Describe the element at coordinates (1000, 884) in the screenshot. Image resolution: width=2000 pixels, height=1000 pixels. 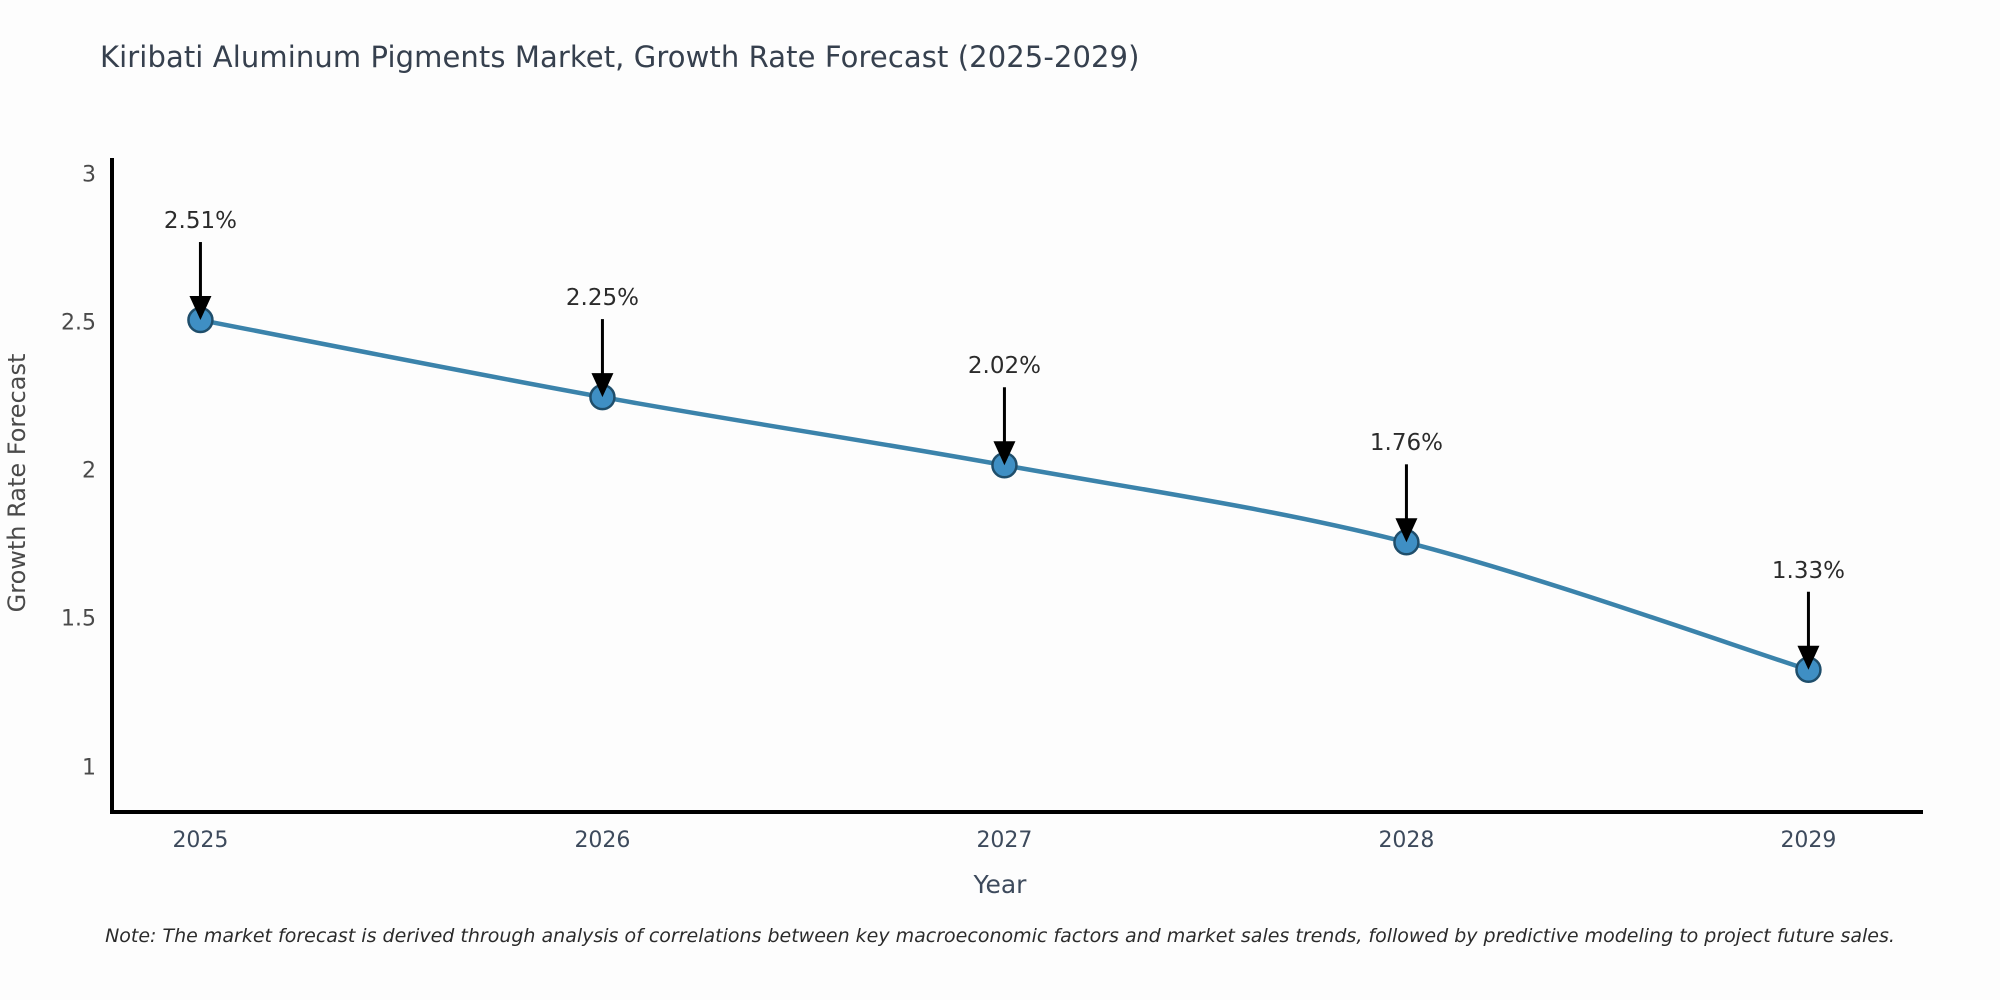
I see `x-axis-title: Year` at that location.